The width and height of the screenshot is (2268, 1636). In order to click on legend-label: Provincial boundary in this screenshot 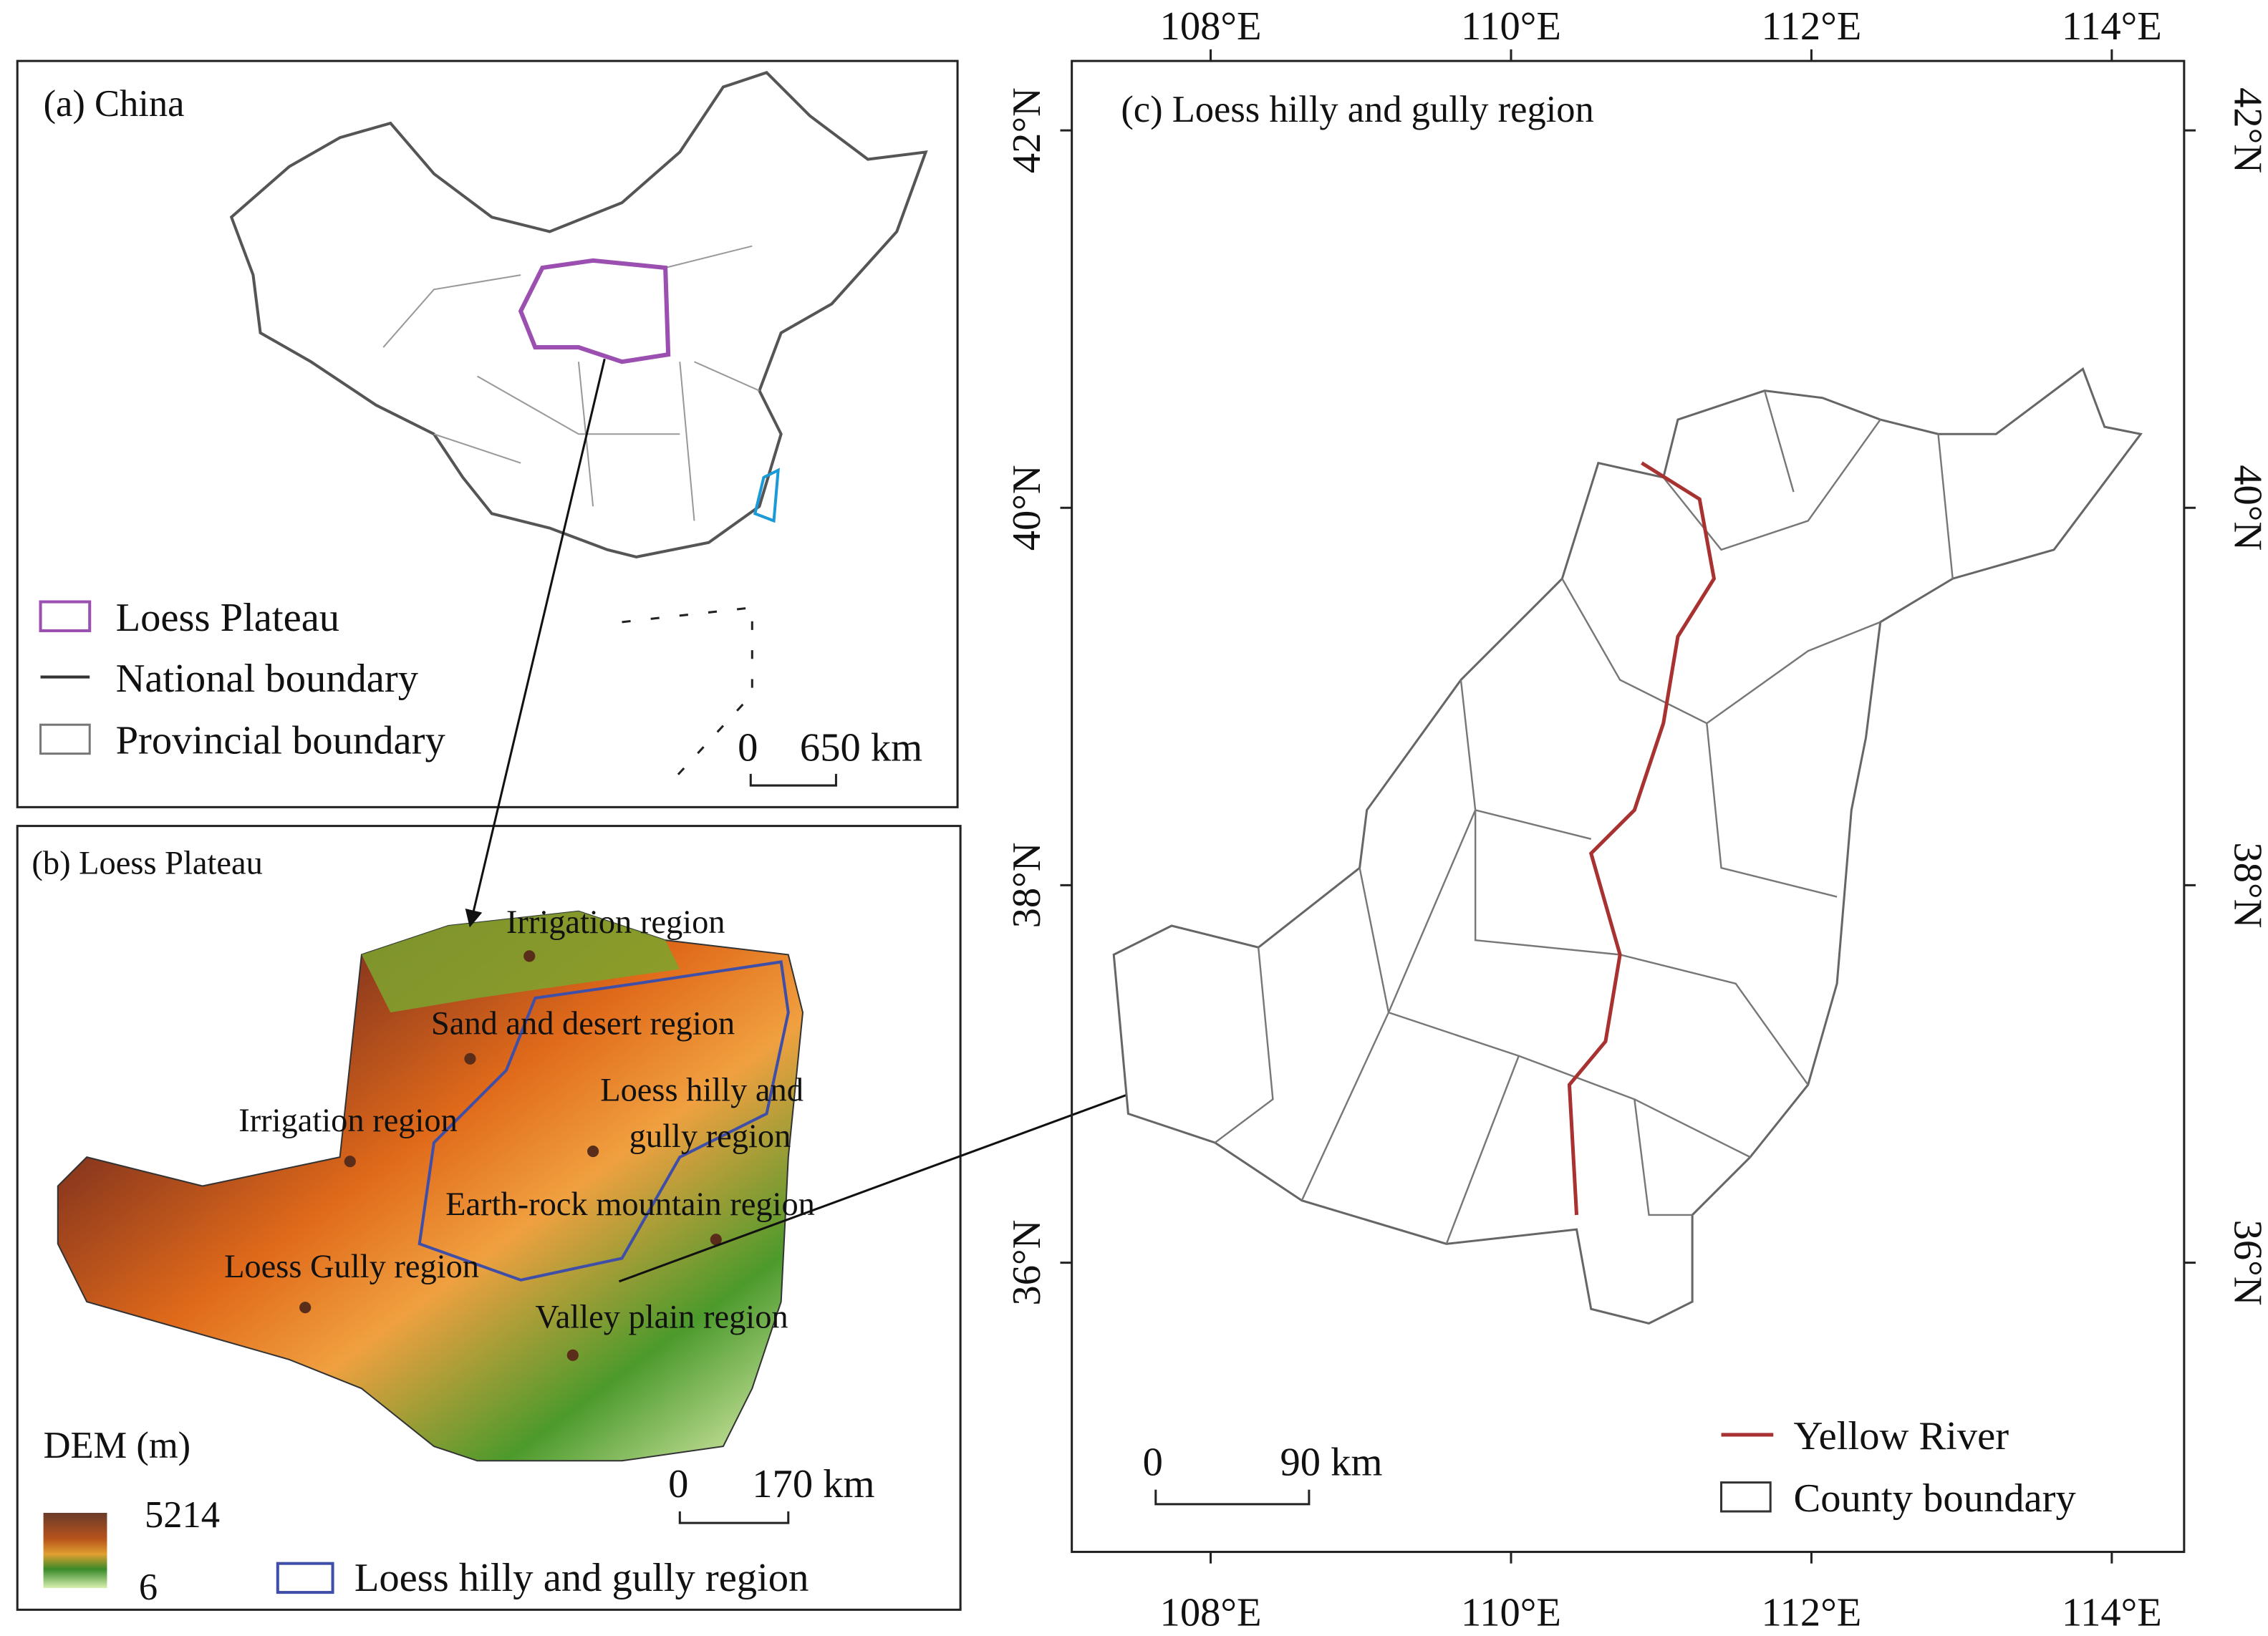, I will do `click(281, 741)`.